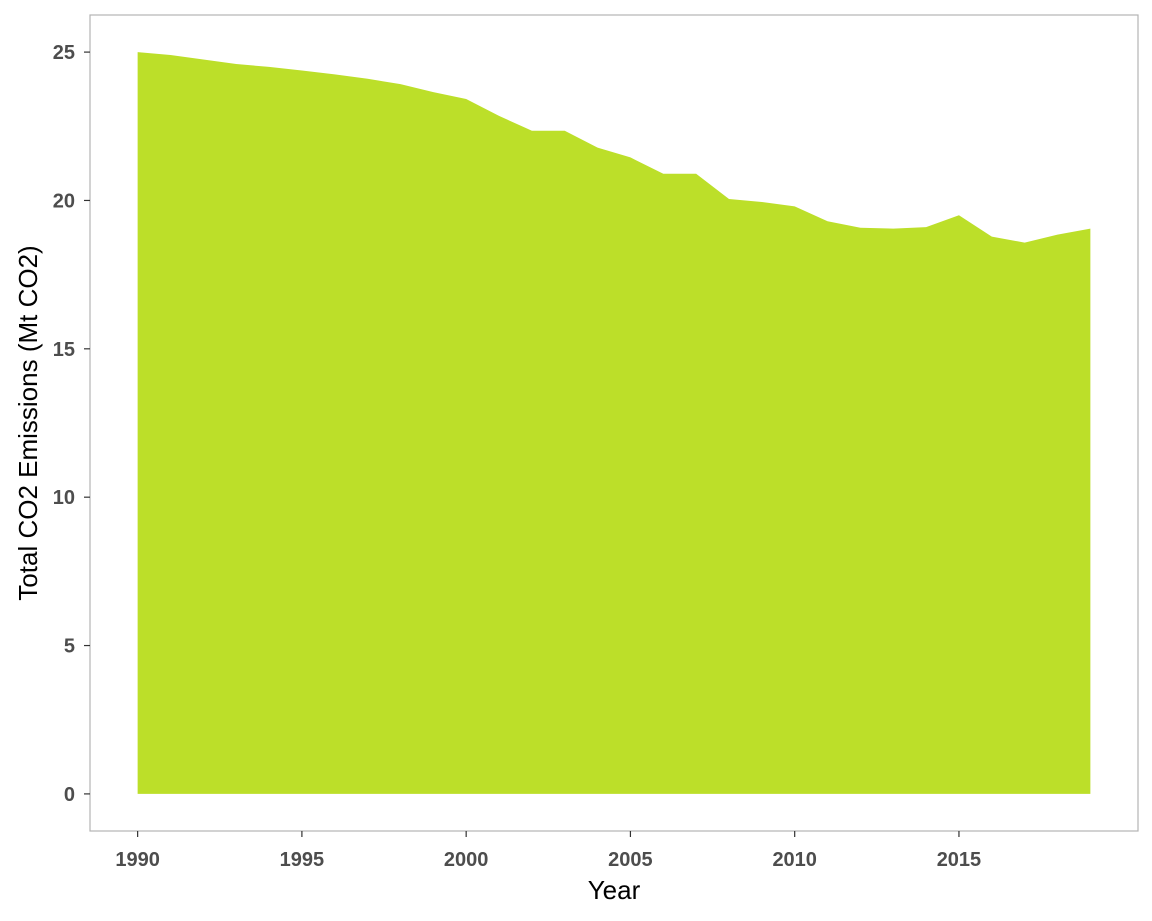 Image resolution: width=1152 pixels, height=921 pixels. What do you see at coordinates (548, 851) in the screenshot?
I see `x-axis: 1990 1995 2000 2005 2010 2015` at bounding box center [548, 851].